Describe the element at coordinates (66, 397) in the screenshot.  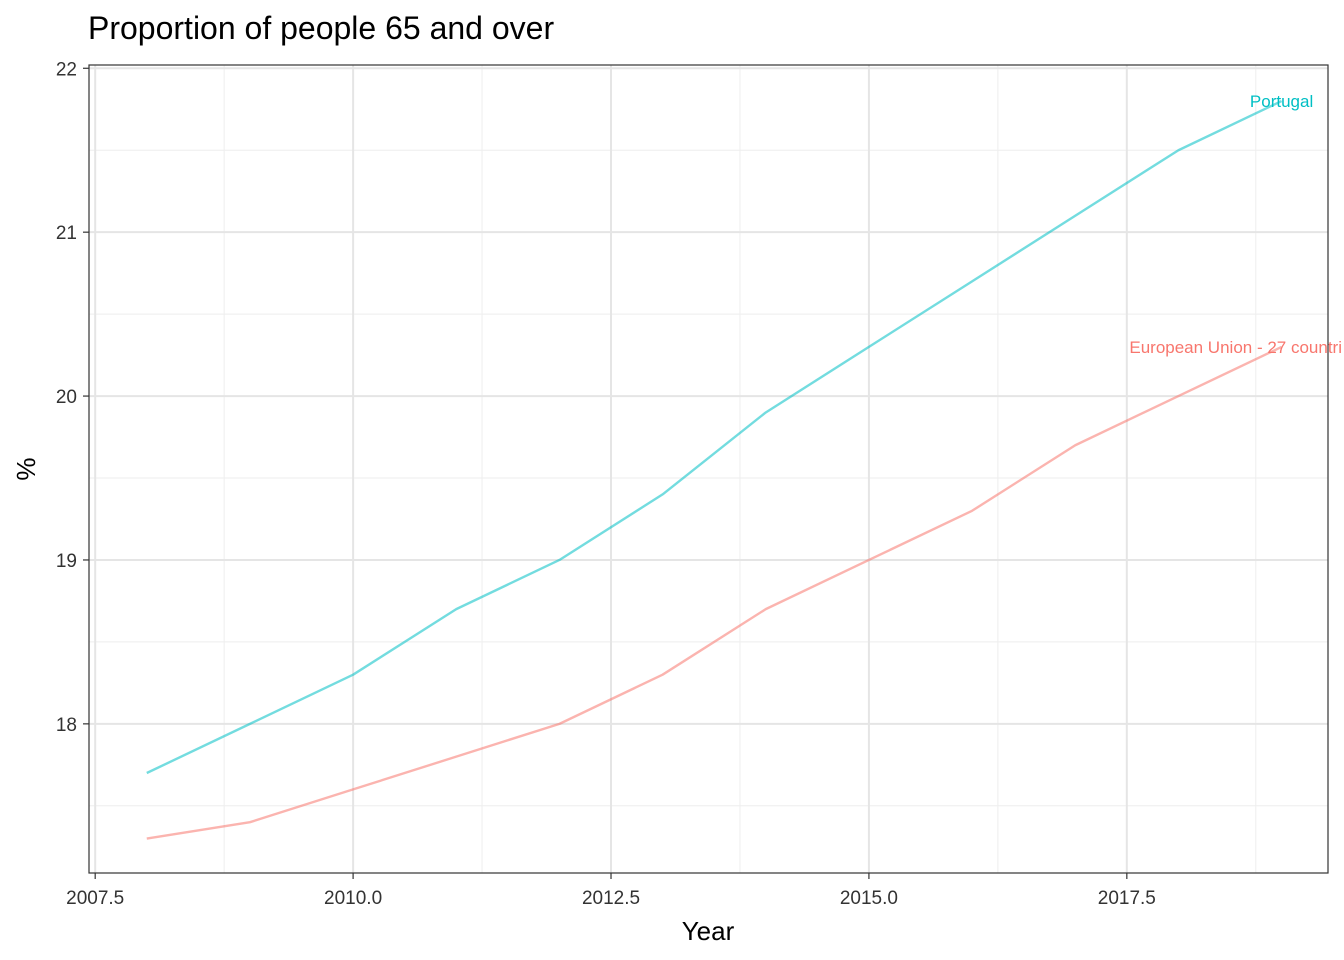
I see `y-tick-label: 20` at that location.